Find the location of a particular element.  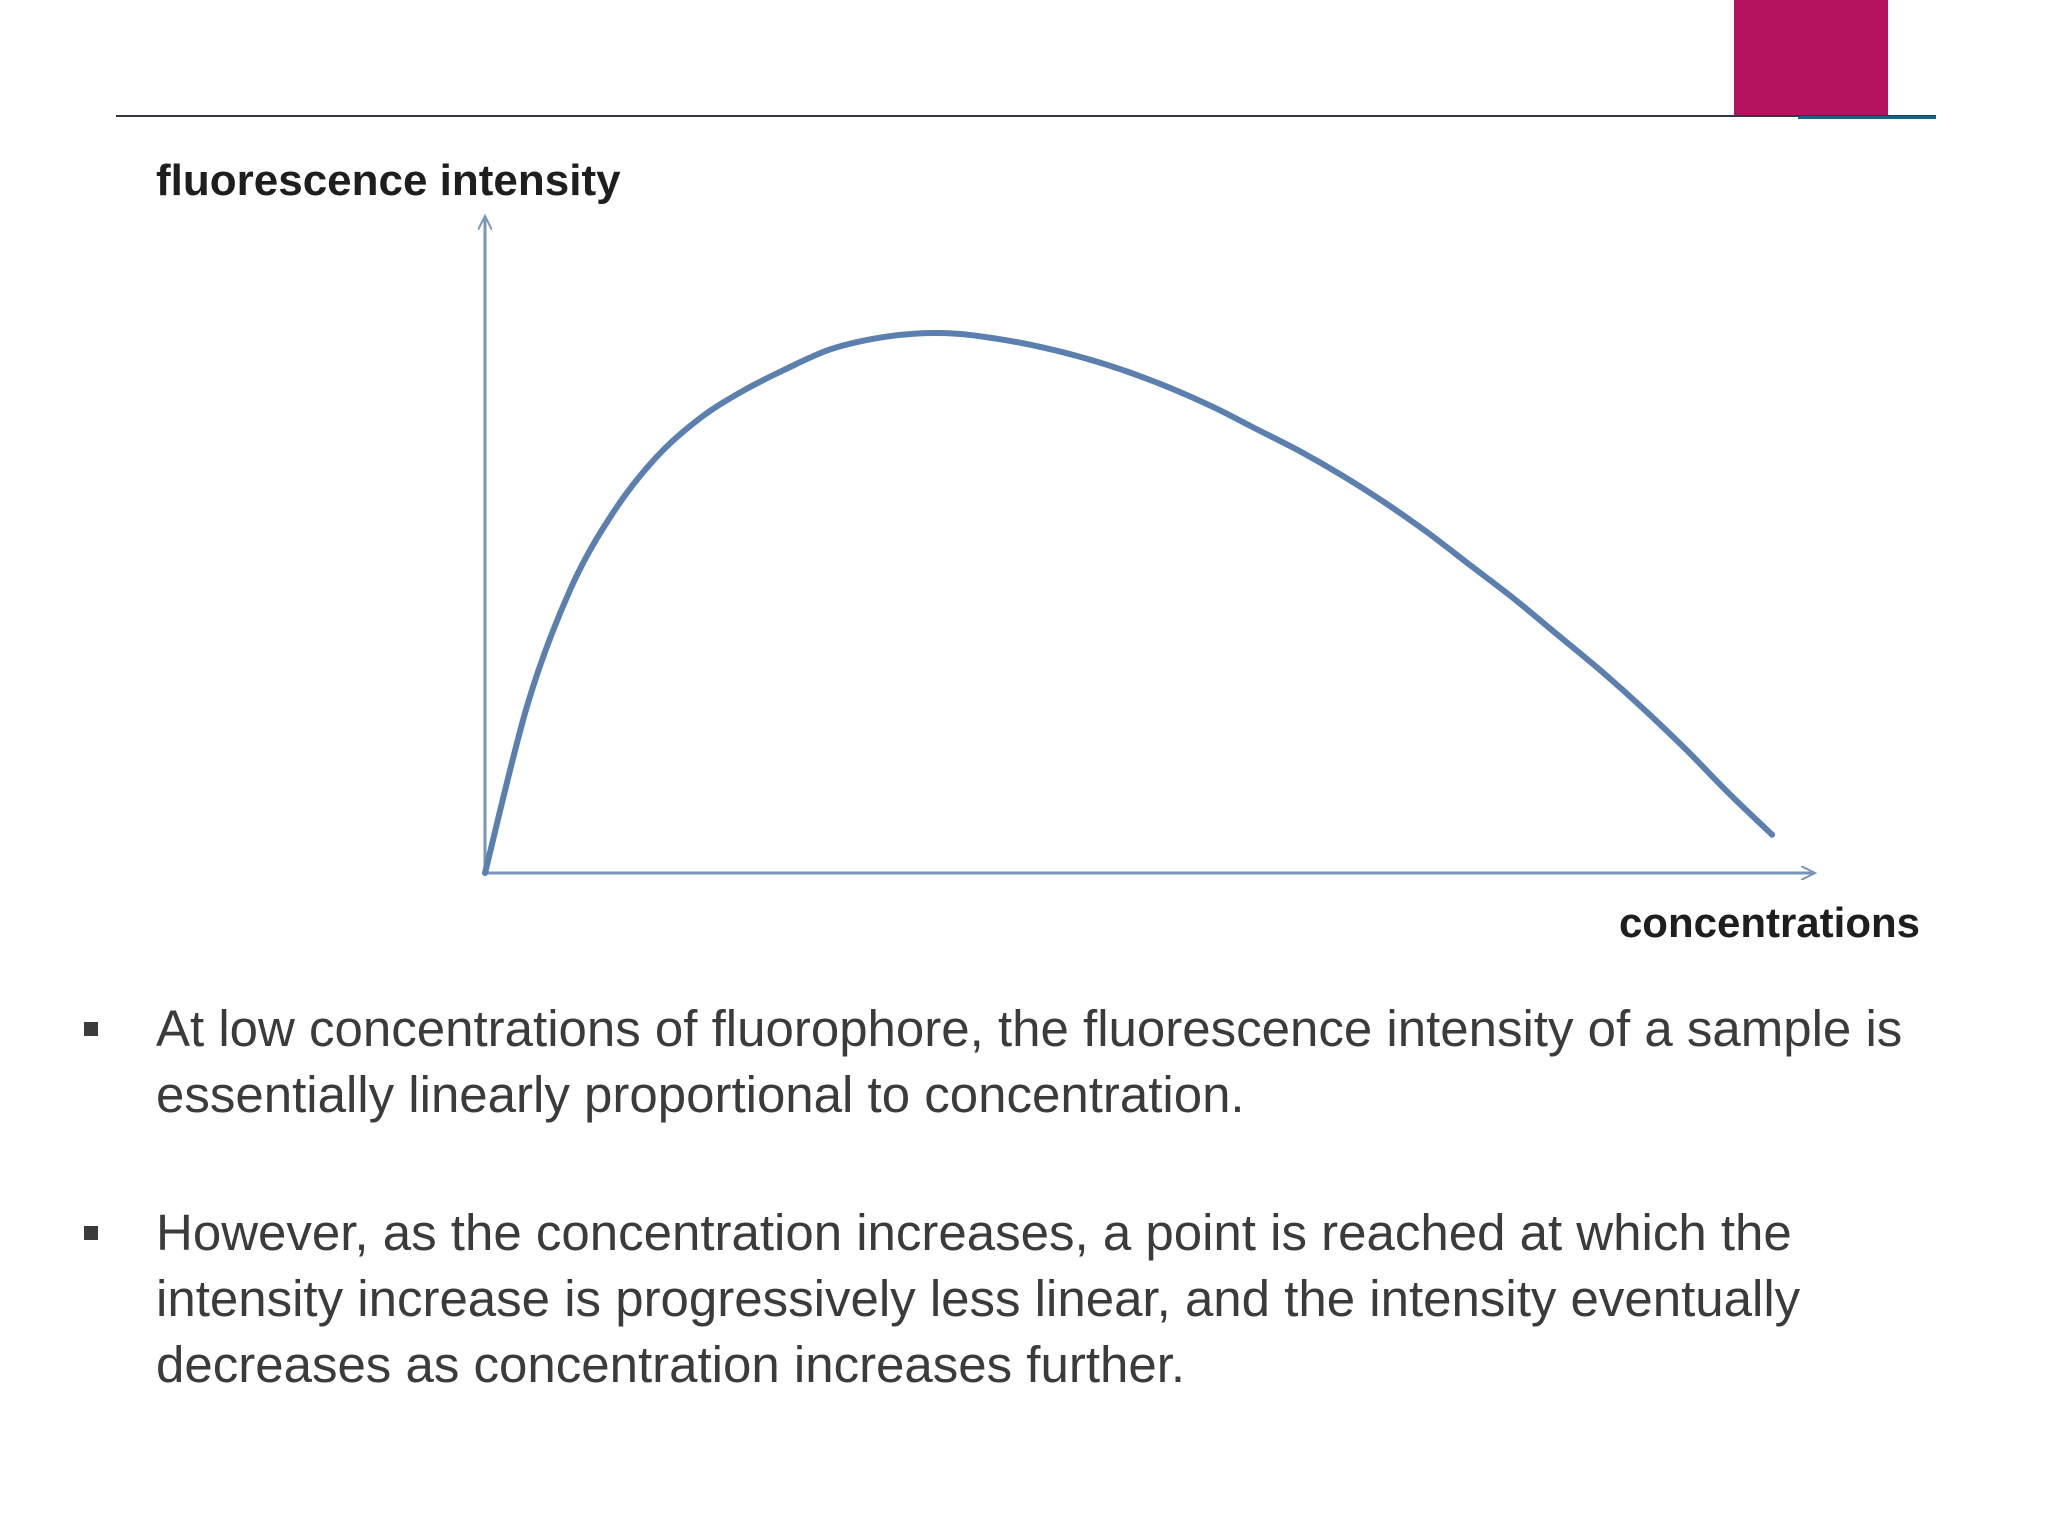

x-axis-title: concentrations is located at coordinates (1769, 922).